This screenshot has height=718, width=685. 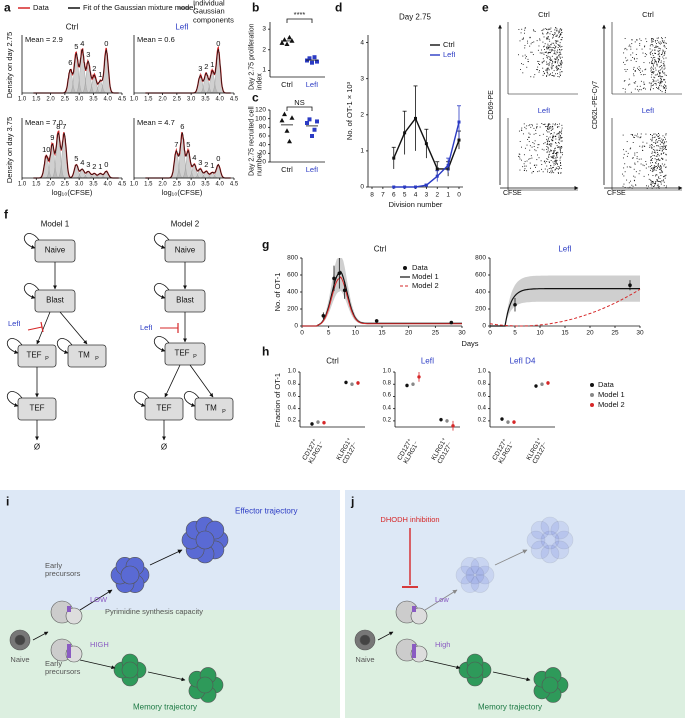 What do you see at coordinates (255, 97) in the screenshot?
I see `panel-label: c` at bounding box center [255, 97].